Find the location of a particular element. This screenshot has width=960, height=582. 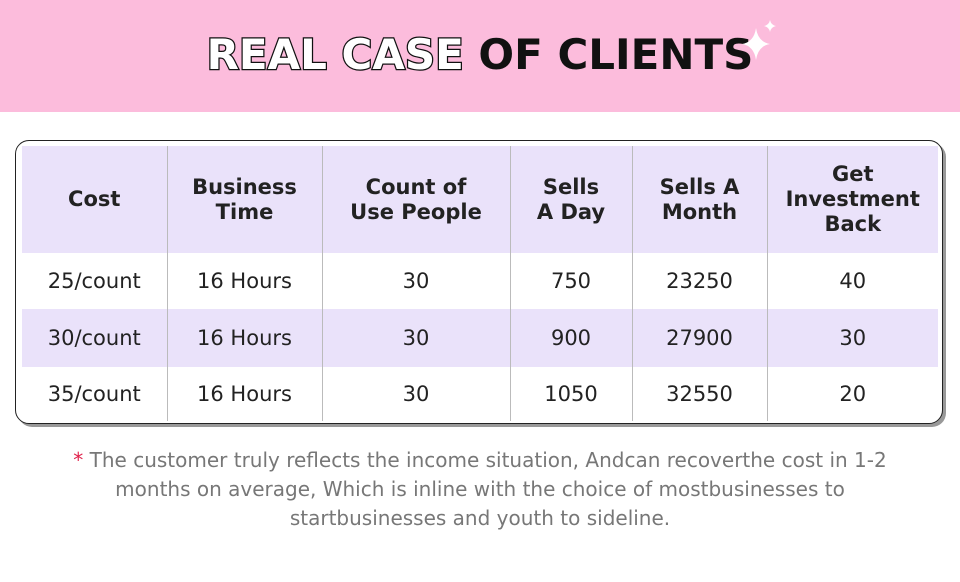

table-cell: 23250 is located at coordinates (699, 281).